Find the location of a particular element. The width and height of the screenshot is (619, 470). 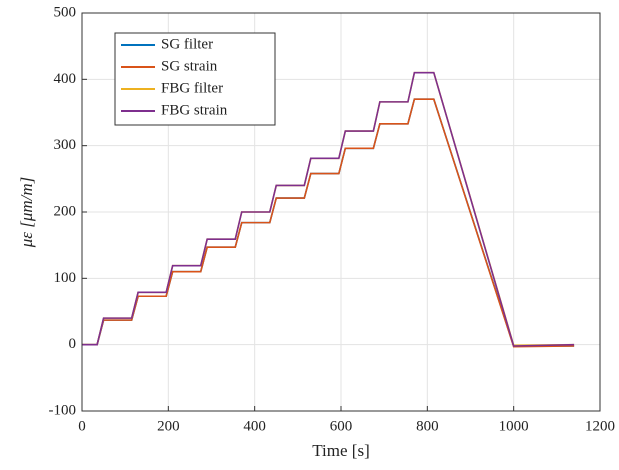

x-tick-label: 800 is located at coordinates (427, 426).